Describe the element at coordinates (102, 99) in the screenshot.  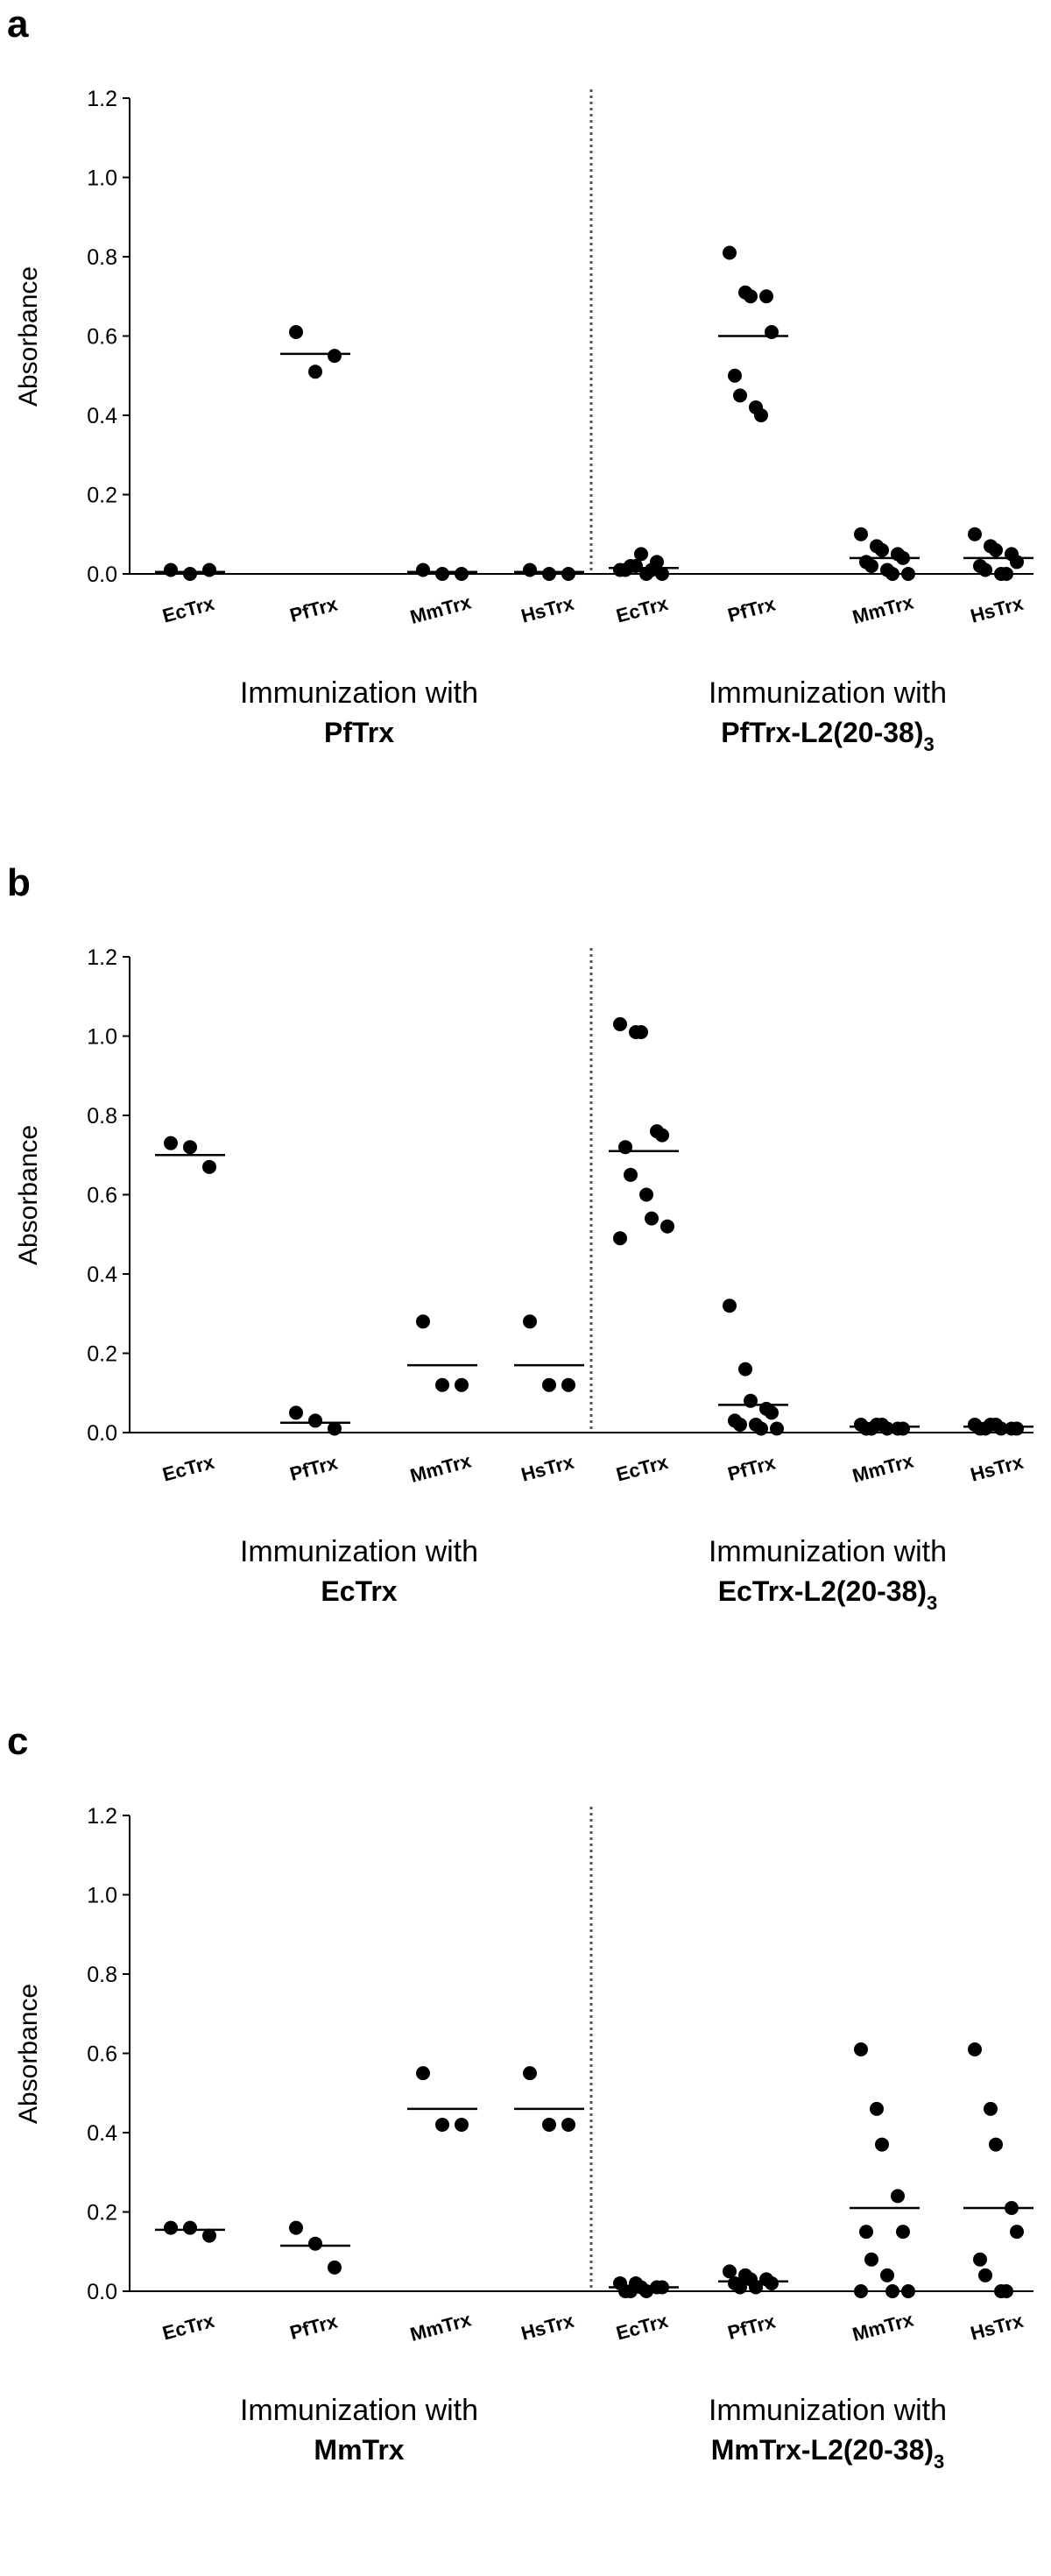
I see `y-tick-label: 1.2` at that location.